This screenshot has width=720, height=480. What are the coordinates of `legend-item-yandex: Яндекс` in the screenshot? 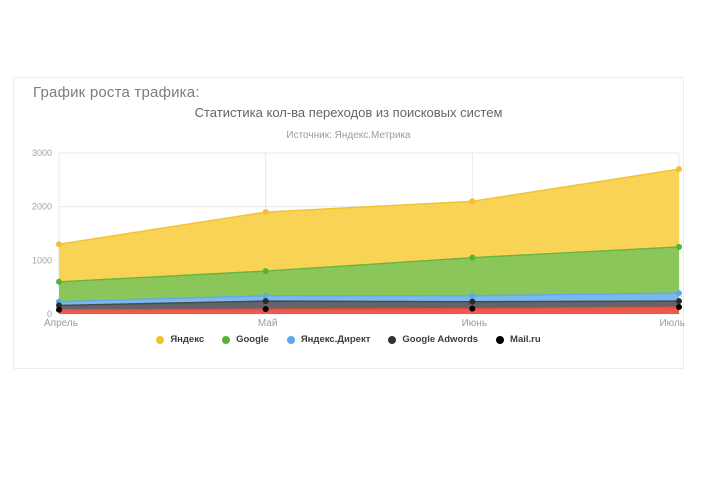 It's located at (180, 339).